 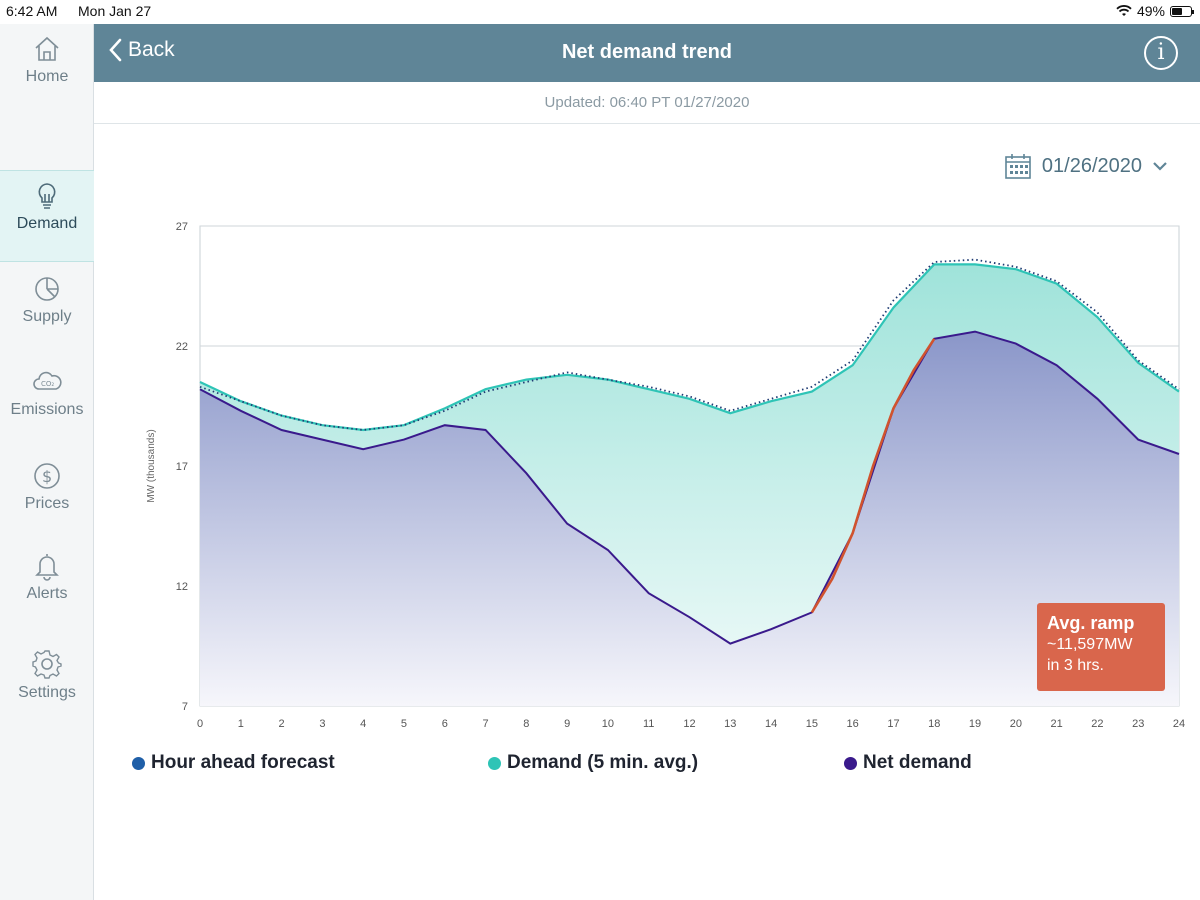 What do you see at coordinates (47, 289) in the screenshot?
I see `pie-chart-icon` at bounding box center [47, 289].